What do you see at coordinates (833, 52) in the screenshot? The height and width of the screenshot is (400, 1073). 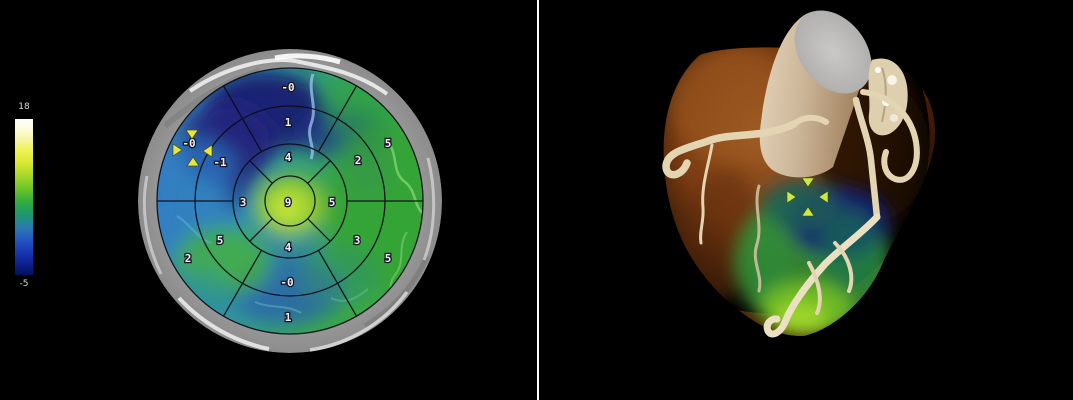 I see `aorta-cut-plane` at bounding box center [833, 52].